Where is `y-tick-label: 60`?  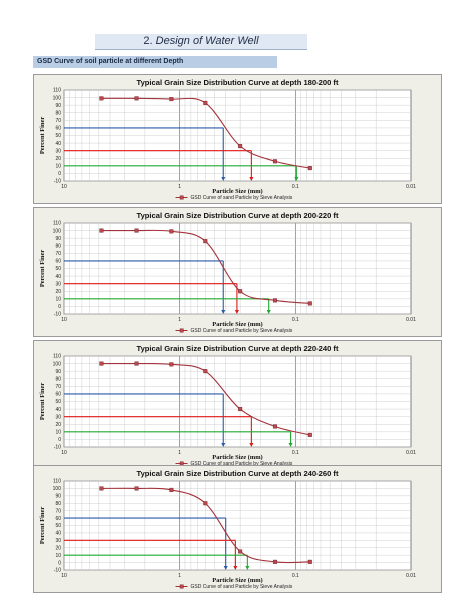
y-tick-label: 60 is located at coordinates (58, 395).